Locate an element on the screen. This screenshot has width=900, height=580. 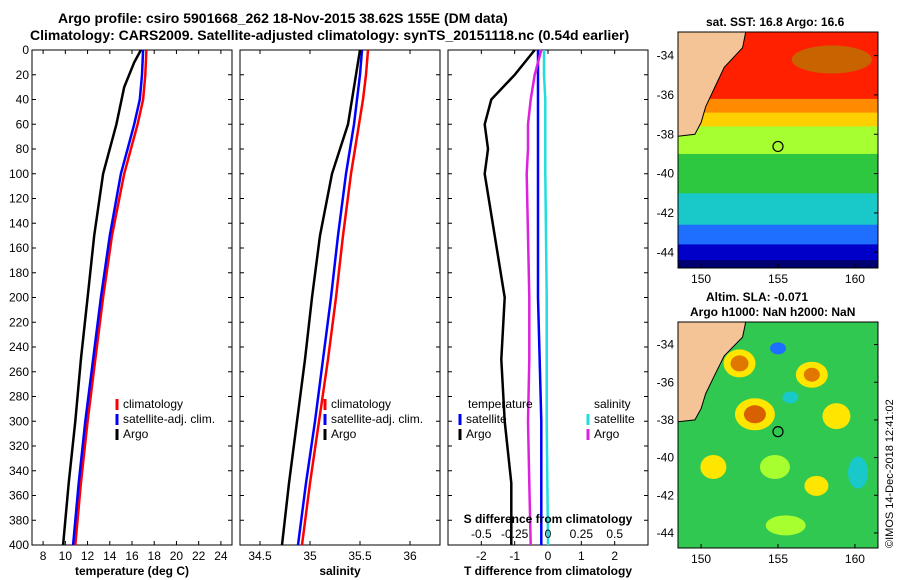
lat-tick-label: -42 is located at coordinates (666, 213).